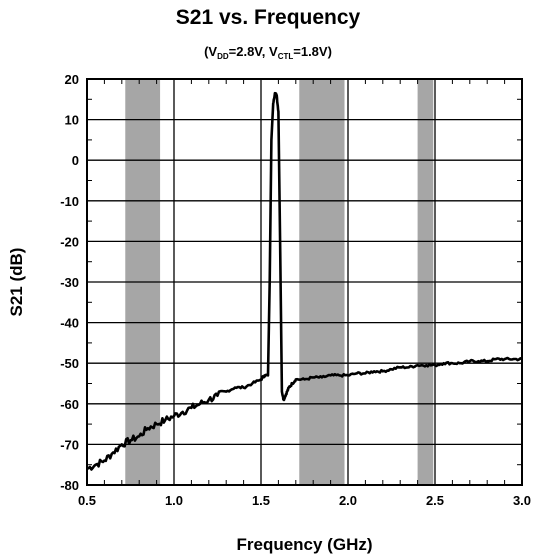 This screenshot has width=536, height=560. Describe the element at coordinates (69, 363) in the screenshot. I see `y-tick-label-7: -50` at that location.